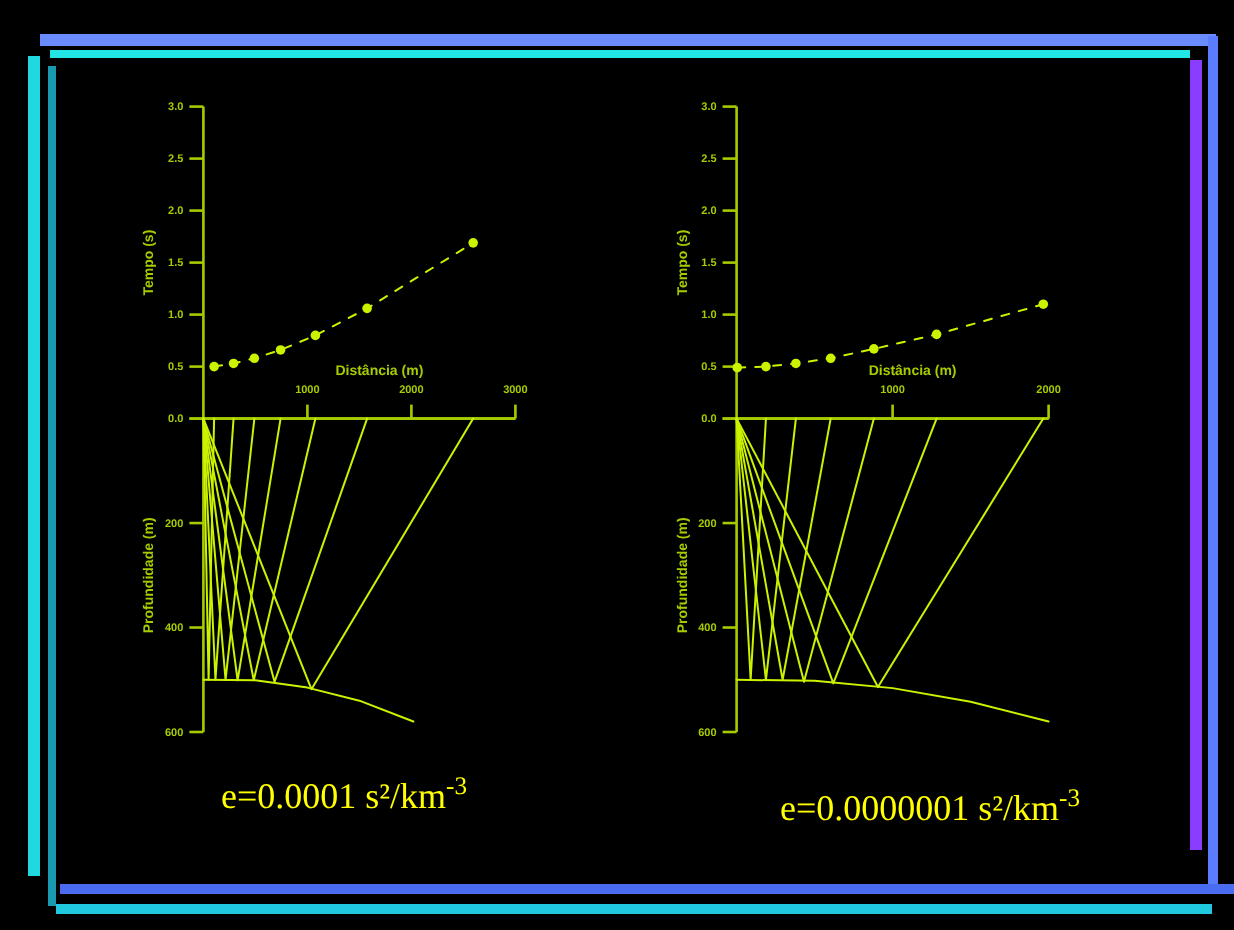 This screenshot has width=1234, height=930. I want to click on text: e=0.0001 s²/km$^{-3}$, so click(344, 794).